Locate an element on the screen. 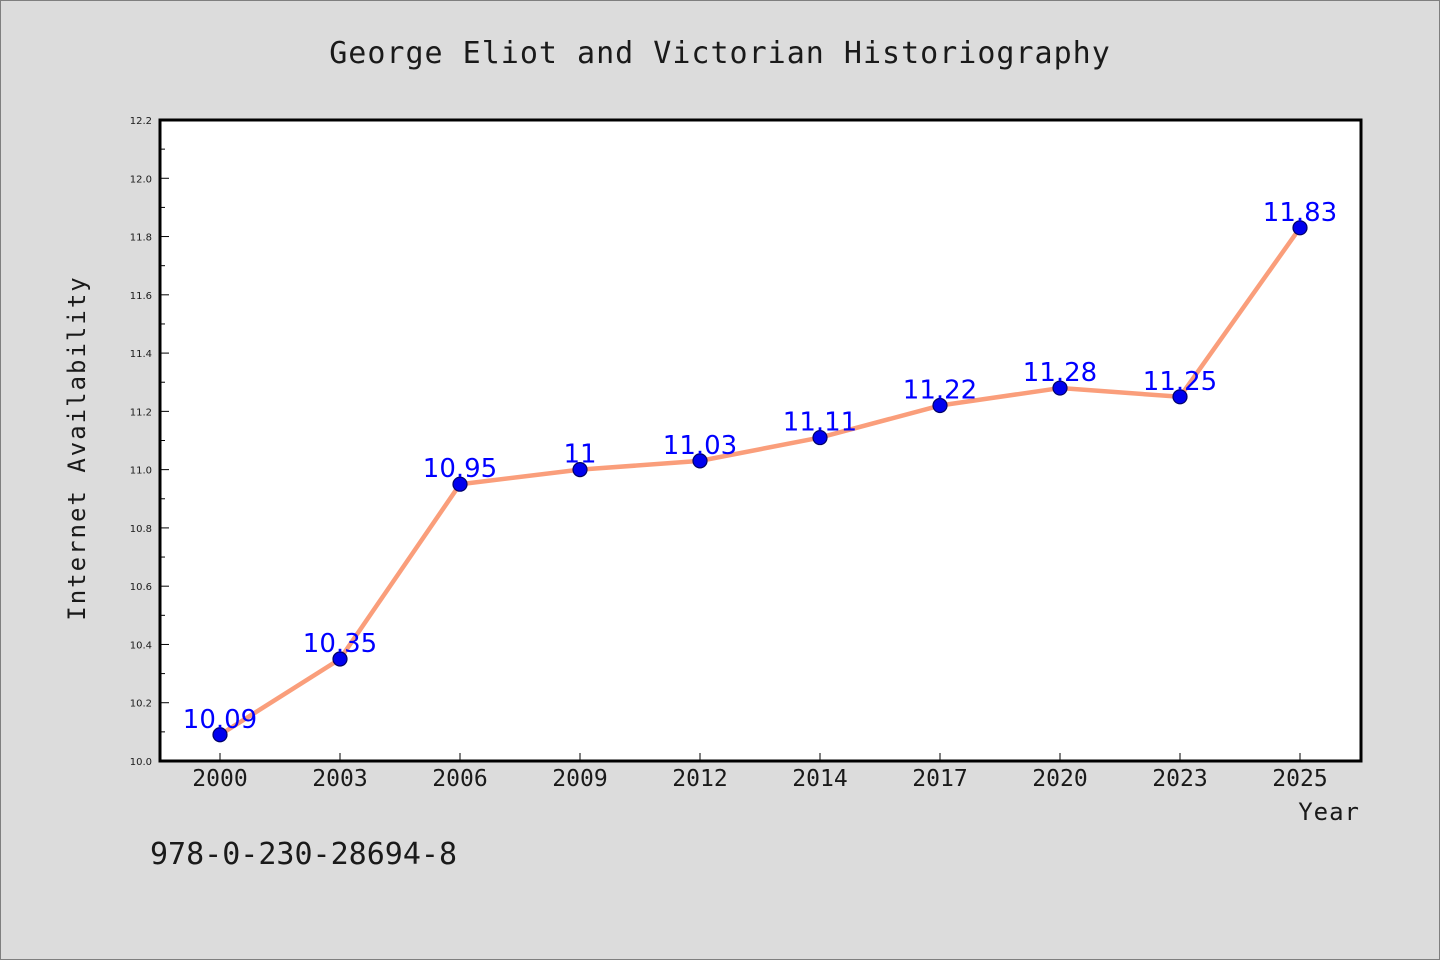 Image resolution: width=1440 pixels, height=960 pixels. data-label: 10.09 is located at coordinates (220, 720).